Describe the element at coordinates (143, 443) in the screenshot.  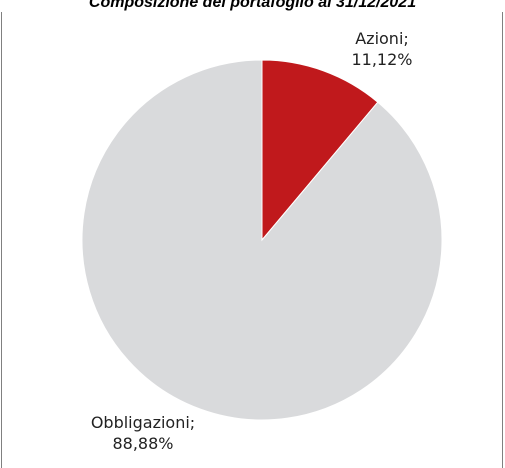
I see `slice-value-obbligazioni: 88,88%` at that location.